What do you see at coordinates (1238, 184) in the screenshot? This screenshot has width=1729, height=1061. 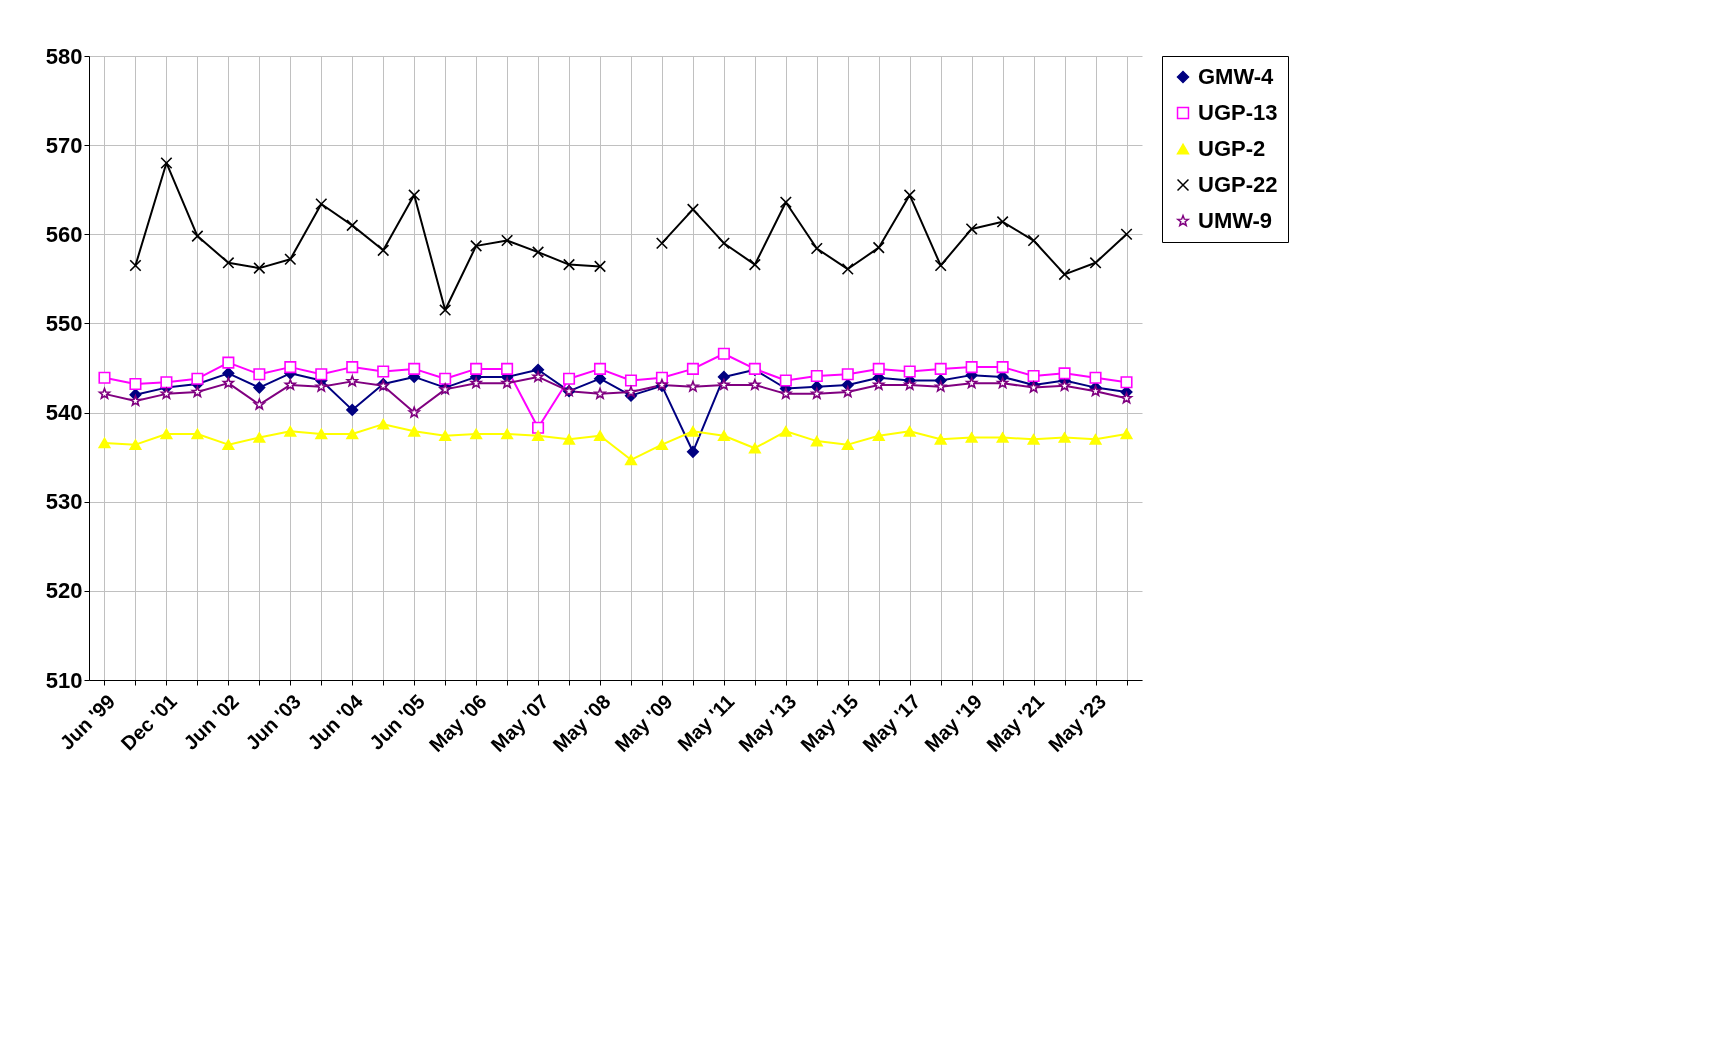 I see `legend-label: UGP-22` at bounding box center [1238, 184].